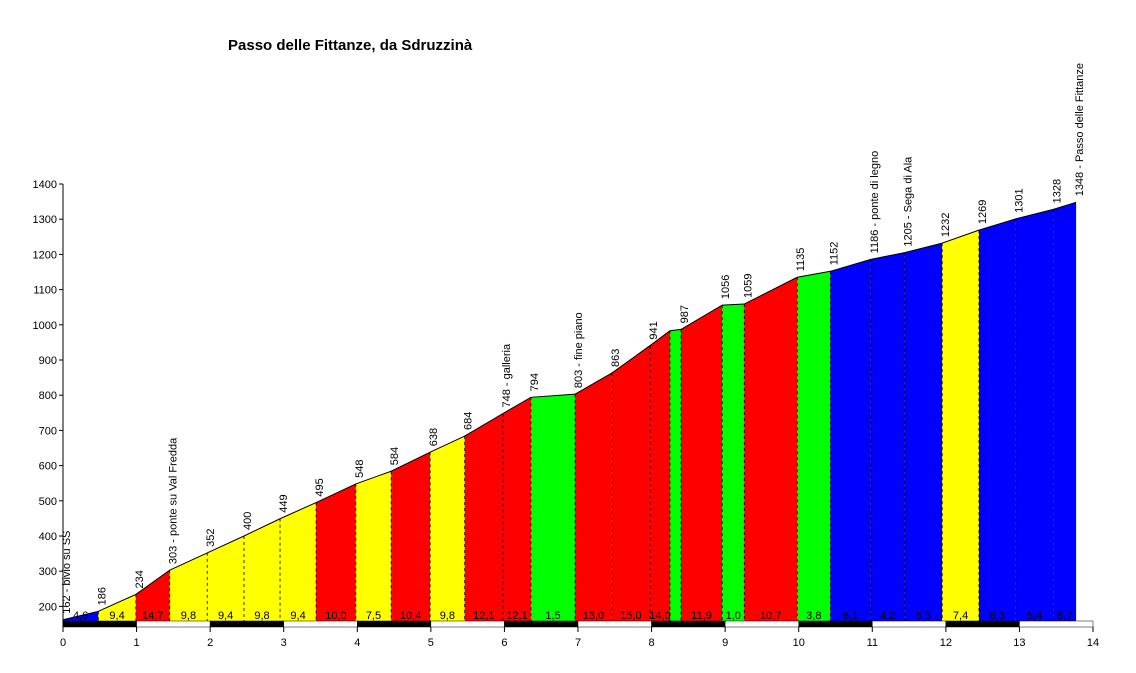  Describe the element at coordinates (284, 643) in the screenshot. I see `x-tick-label: 3` at that location.